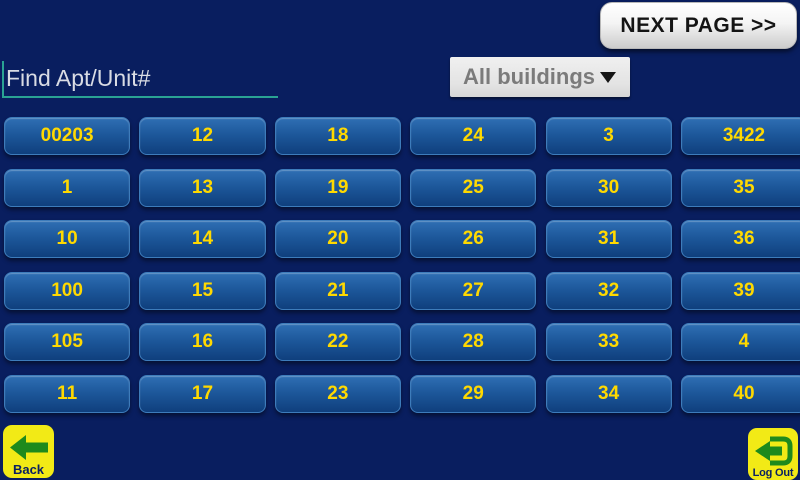 The image size is (800, 480). Describe the element at coordinates (740, 342) in the screenshot. I see `apt-unit-button: 4` at that location.